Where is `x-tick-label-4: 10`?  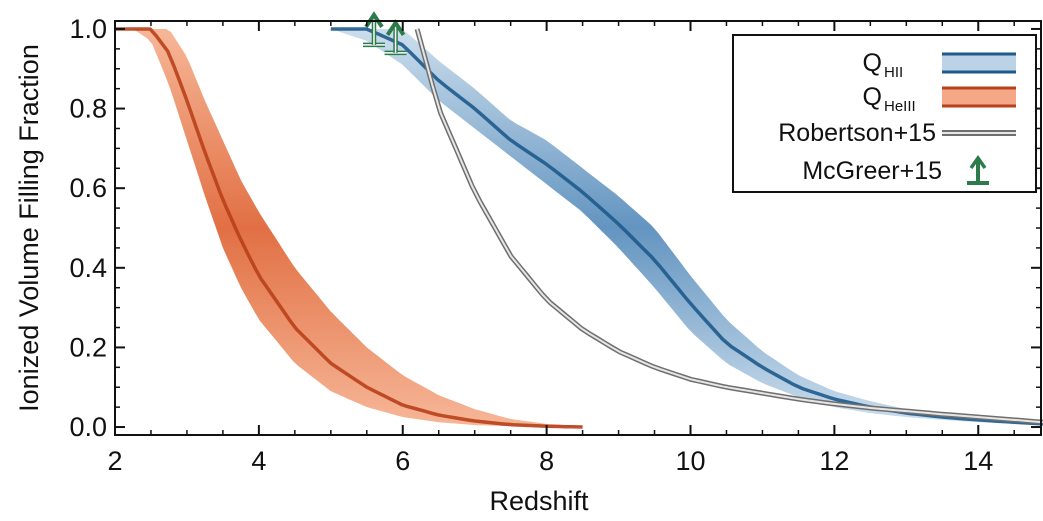 x-tick-label-4: 10 is located at coordinates (690, 461).